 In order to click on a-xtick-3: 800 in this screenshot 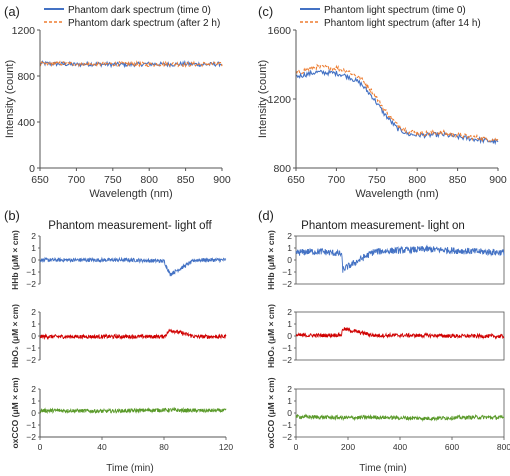, I will do `click(149, 180)`.